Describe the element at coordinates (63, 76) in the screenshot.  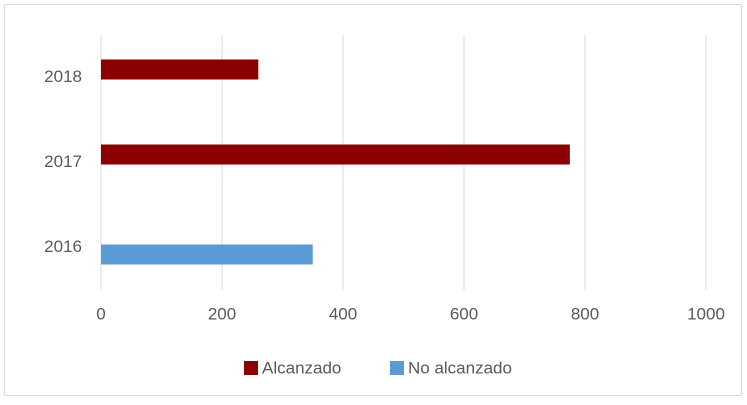
I see `y-tick-label: 2018` at that location.